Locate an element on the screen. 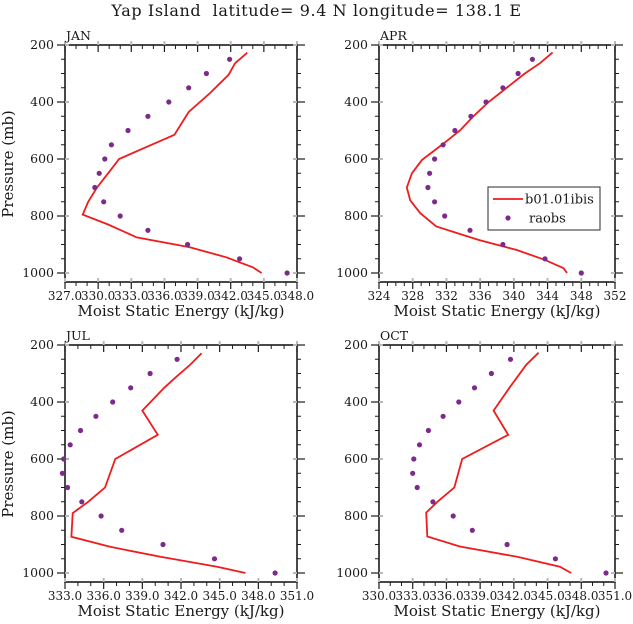  panel-month-label: OCT is located at coordinates (394, 335).